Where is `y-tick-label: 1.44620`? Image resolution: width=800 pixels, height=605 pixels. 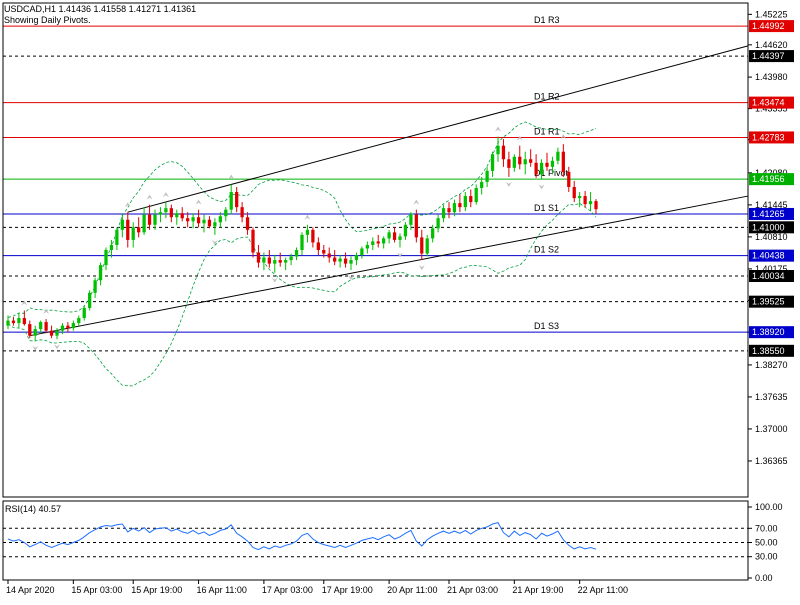 y-tick-label: 1.44620 is located at coordinates (771, 45).